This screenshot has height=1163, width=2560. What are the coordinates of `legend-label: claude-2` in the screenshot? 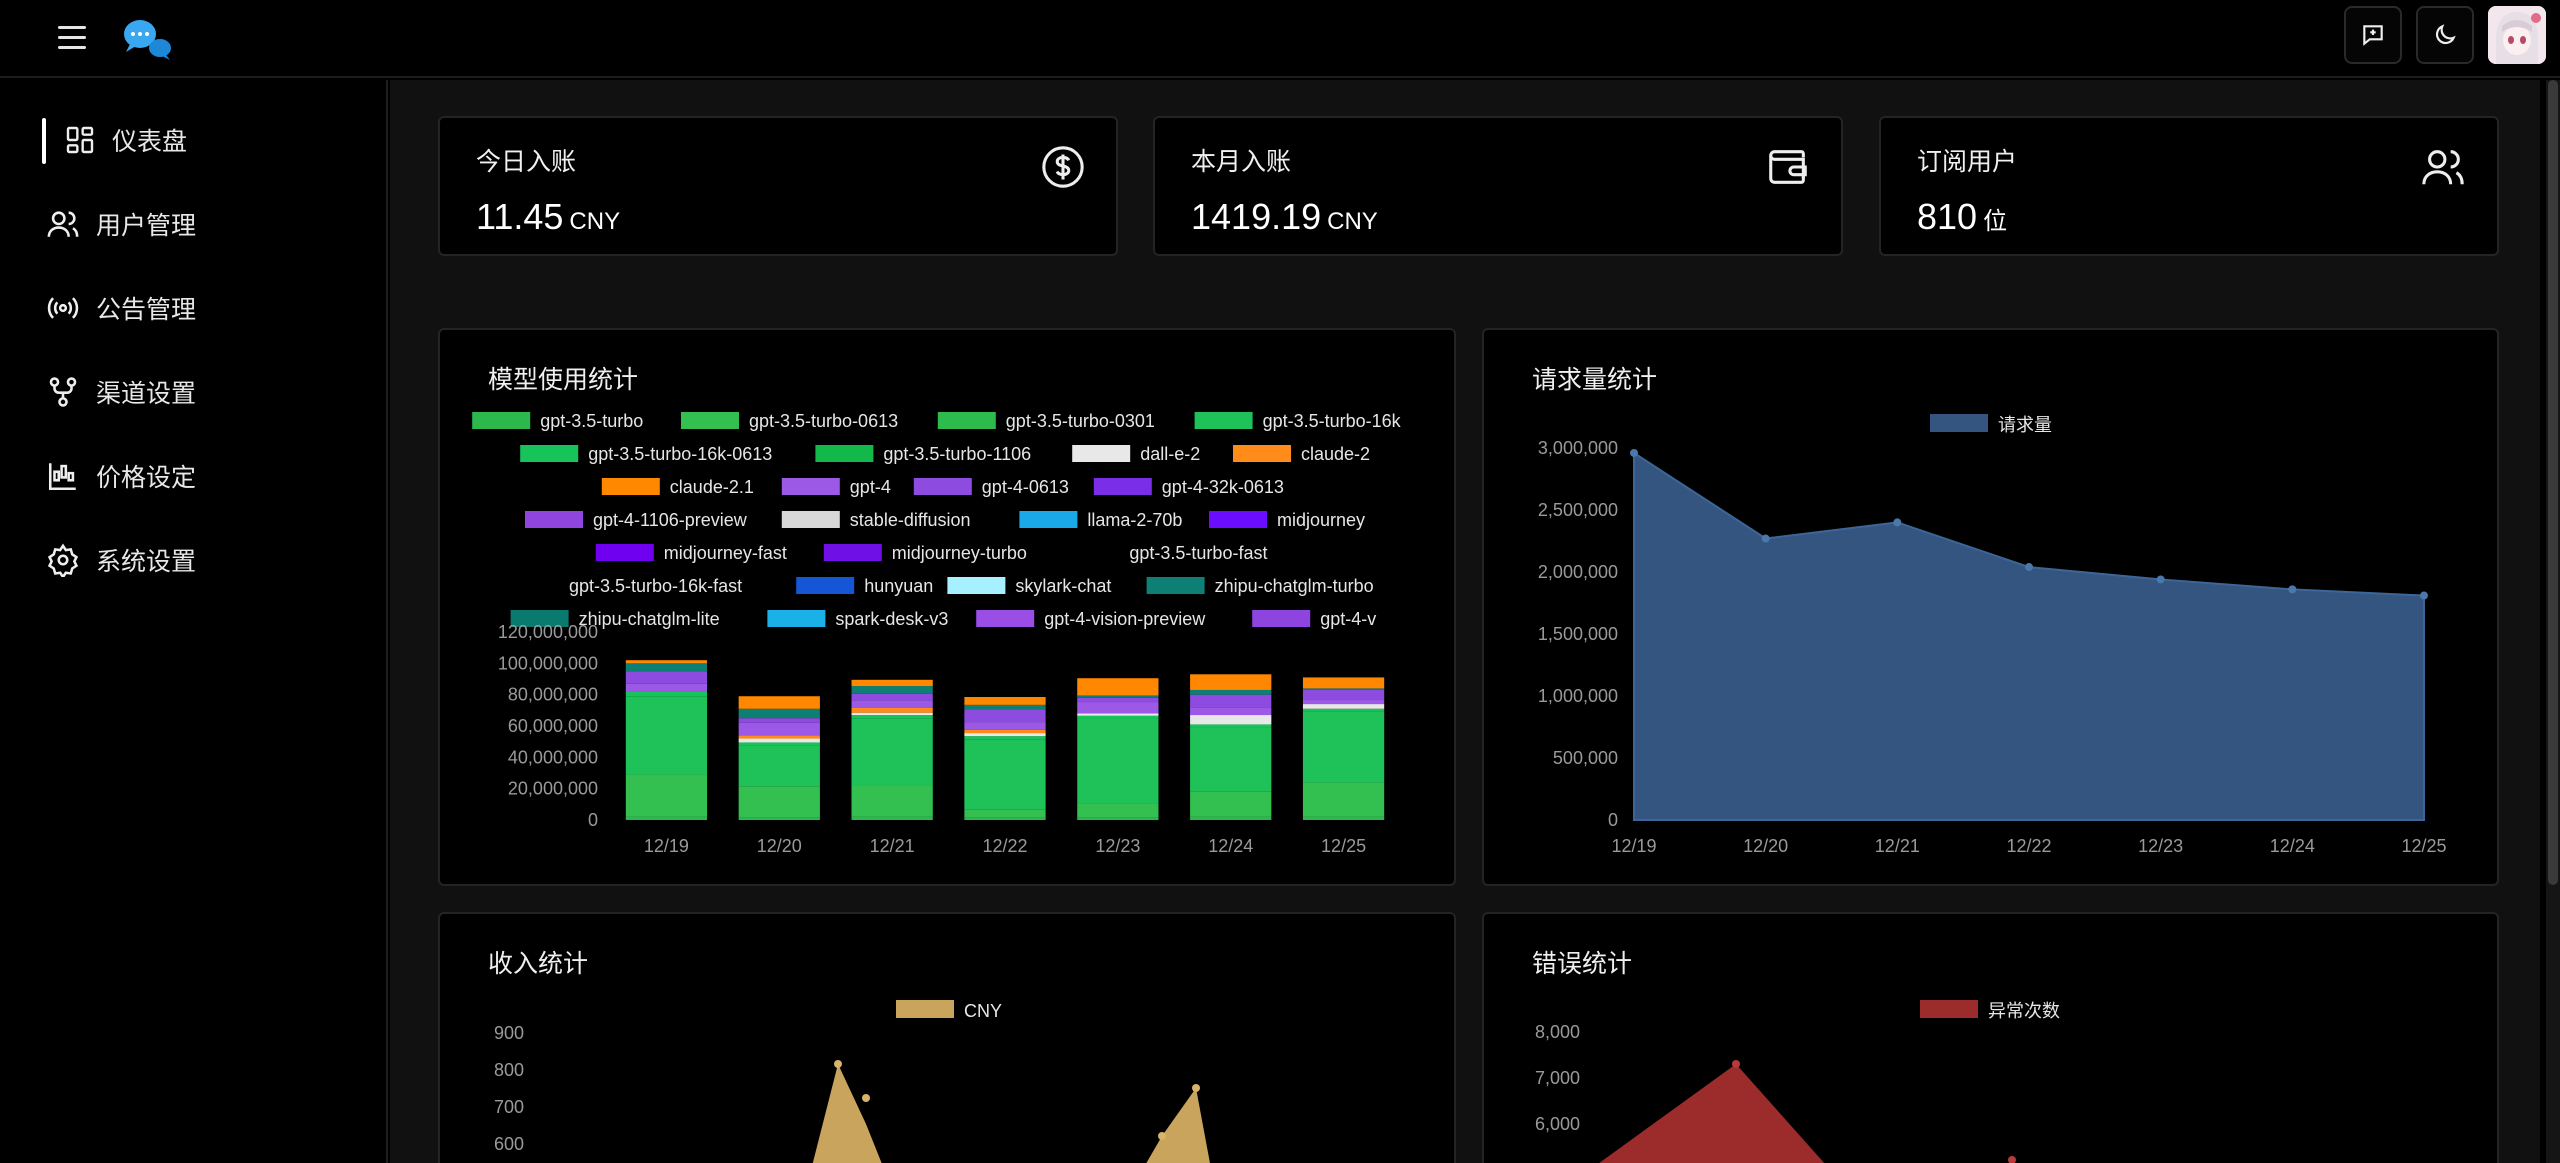 It's located at (1335, 454).